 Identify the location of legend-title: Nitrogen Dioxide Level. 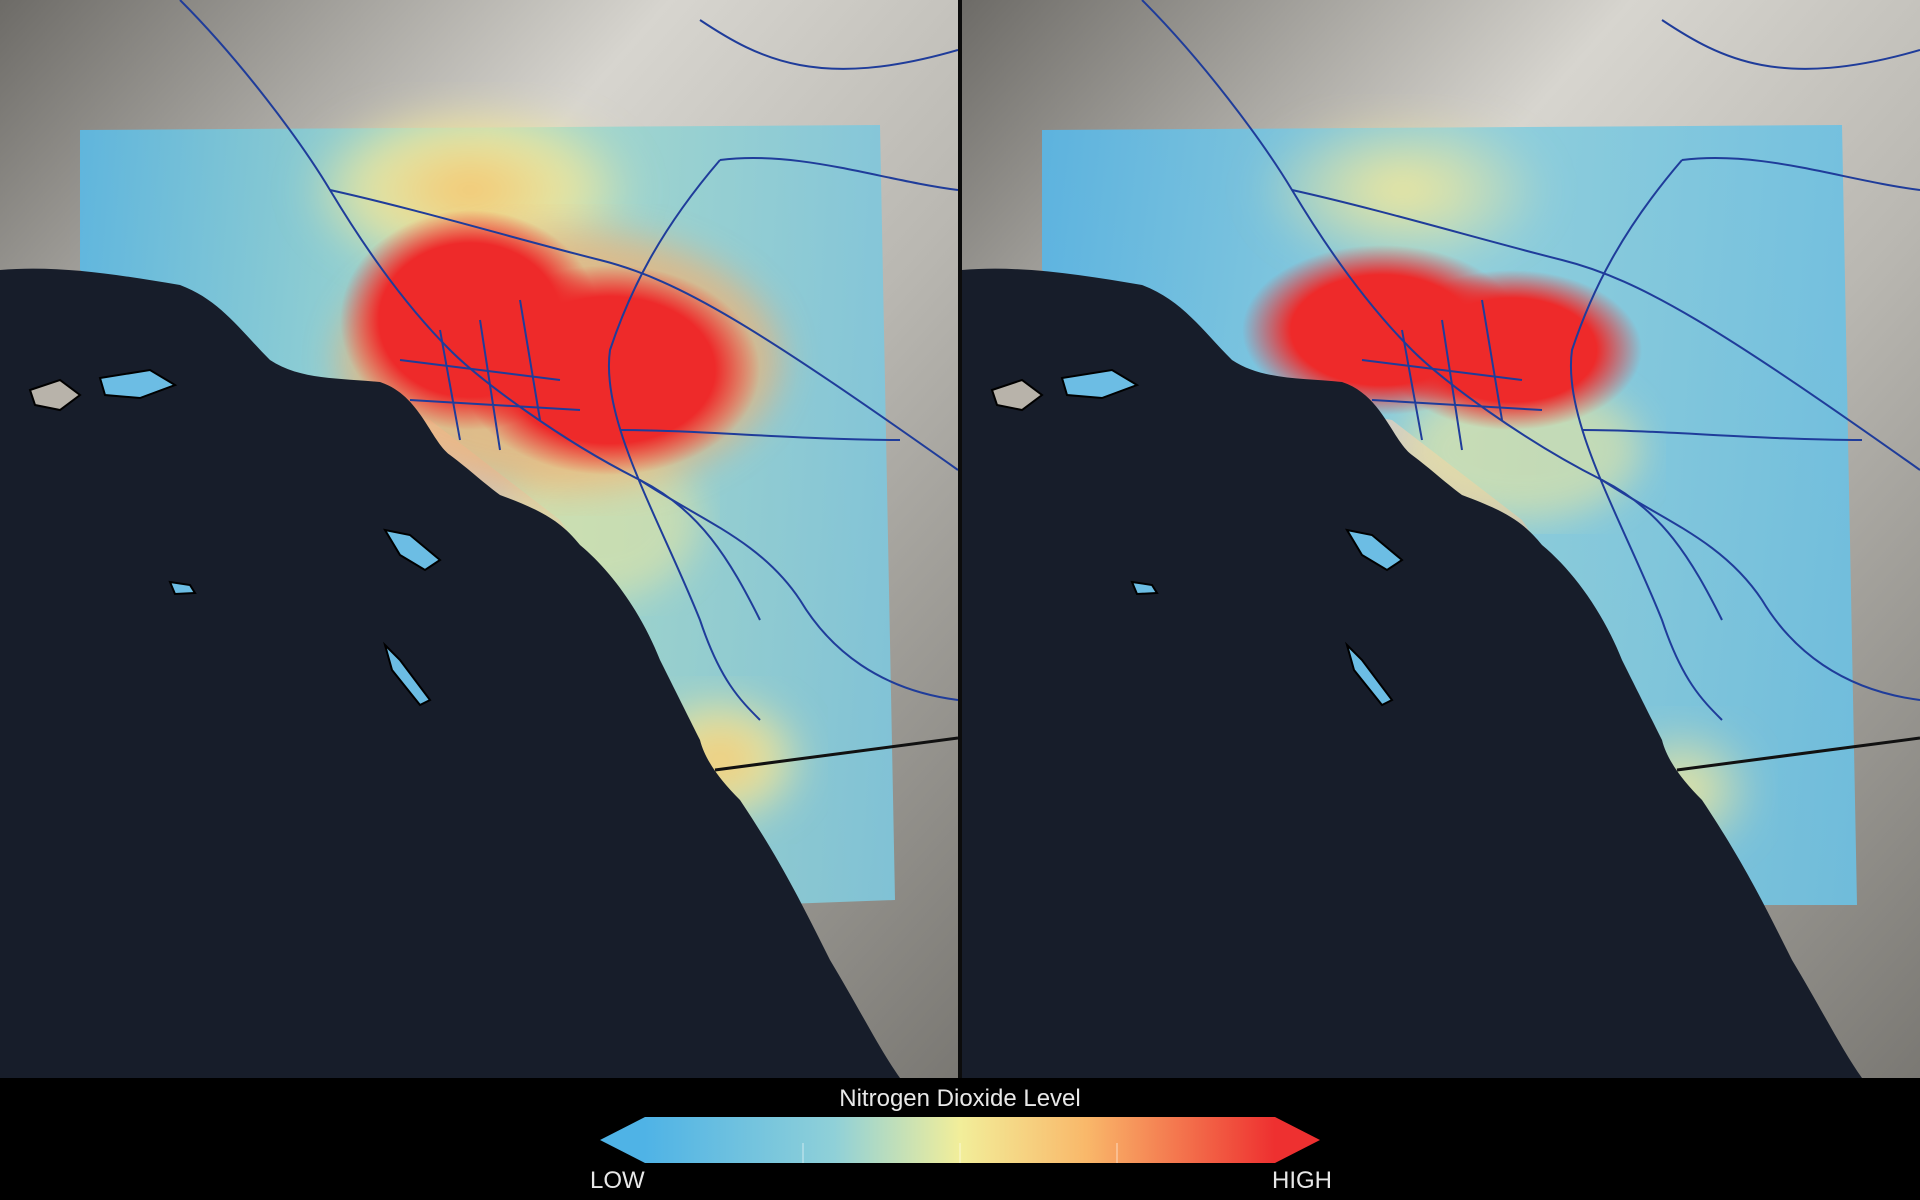
(960, 1098).